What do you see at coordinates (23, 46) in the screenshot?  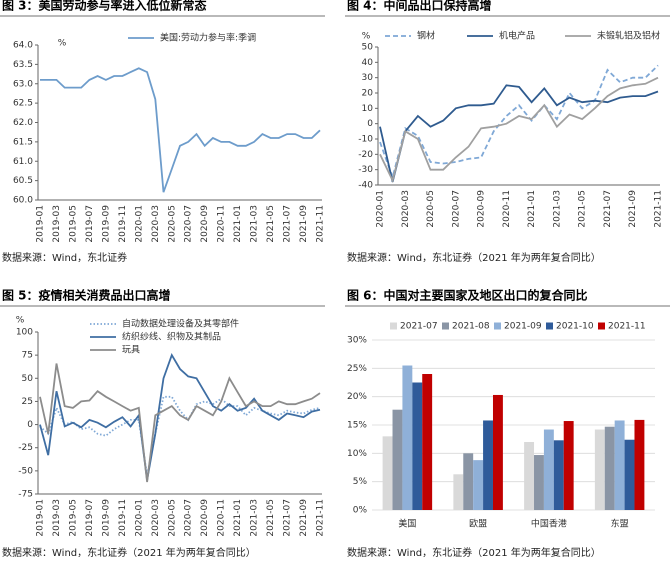 I see `y-tick-label: 64.0` at bounding box center [23, 46].